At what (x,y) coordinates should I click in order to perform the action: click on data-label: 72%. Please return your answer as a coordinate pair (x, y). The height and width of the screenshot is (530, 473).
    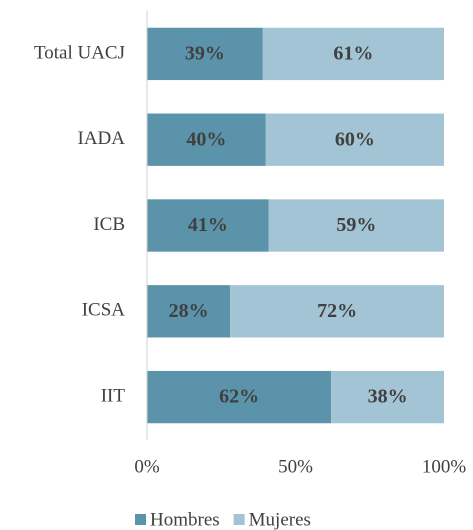
    Looking at the image, I should click on (337, 311).